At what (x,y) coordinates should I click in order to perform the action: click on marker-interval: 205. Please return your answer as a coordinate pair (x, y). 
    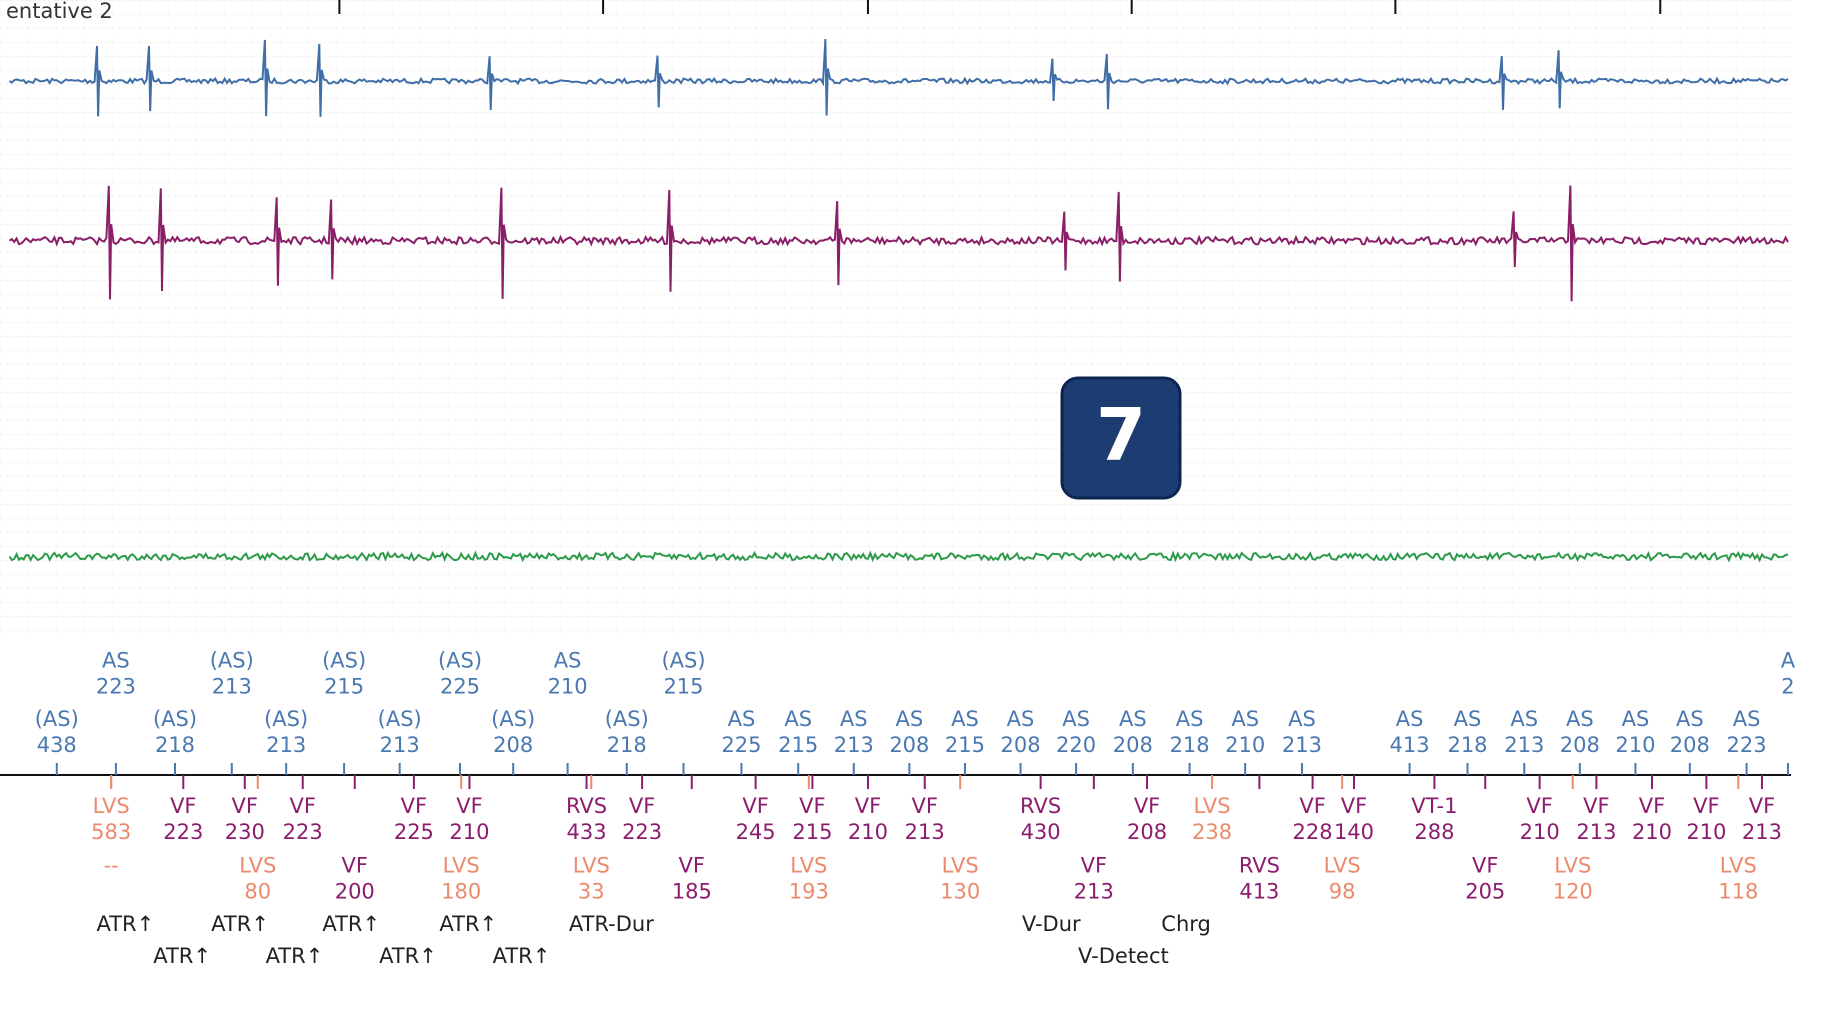
    Looking at the image, I should click on (1485, 892).